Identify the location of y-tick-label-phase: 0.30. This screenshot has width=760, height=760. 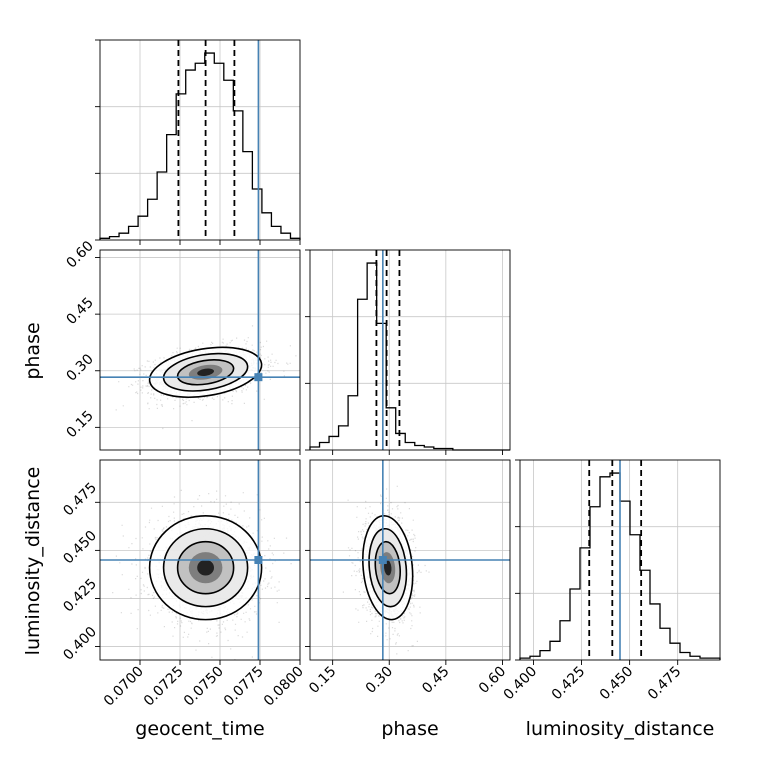
(79, 367).